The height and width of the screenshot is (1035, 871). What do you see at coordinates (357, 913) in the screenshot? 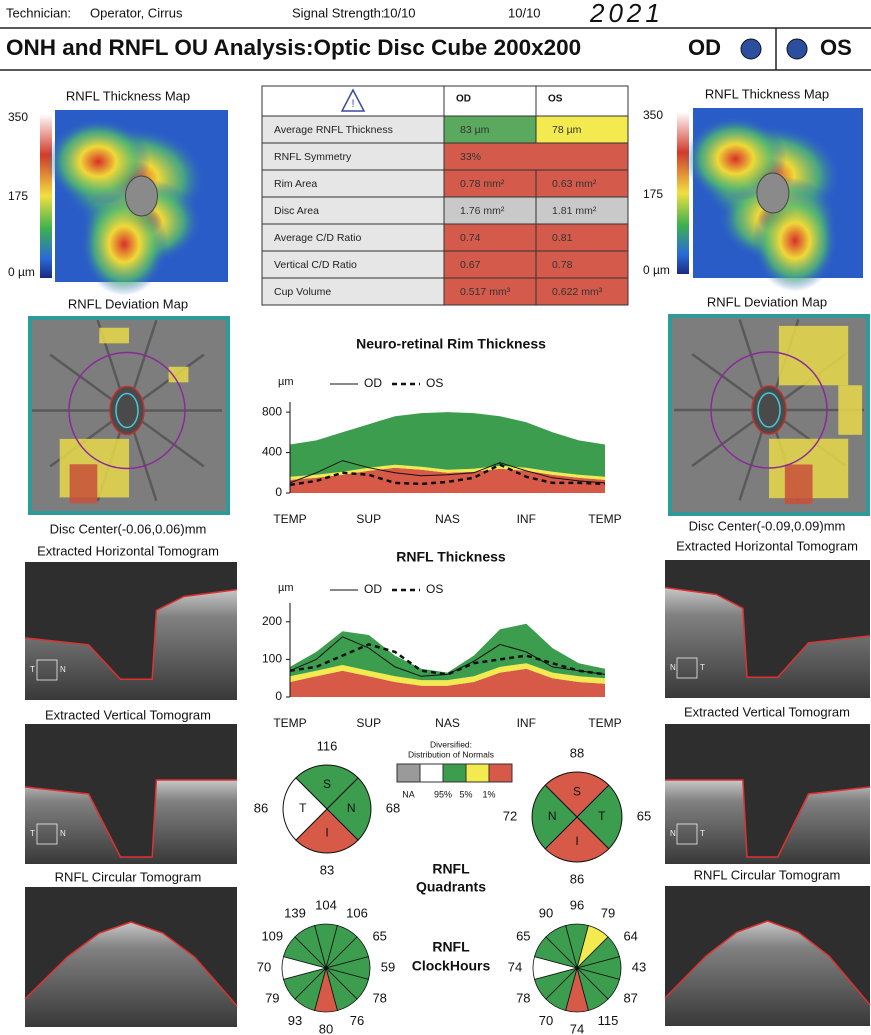
I see `clock-value: 106` at bounding box center [357, 913].